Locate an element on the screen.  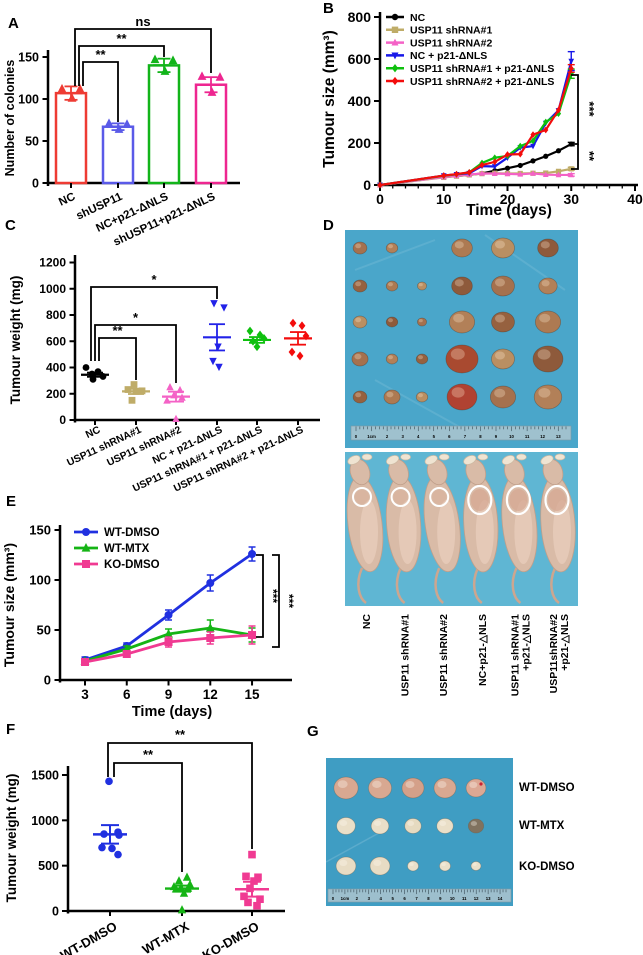
svg-text: 15 is located at coordinates (253, 694).